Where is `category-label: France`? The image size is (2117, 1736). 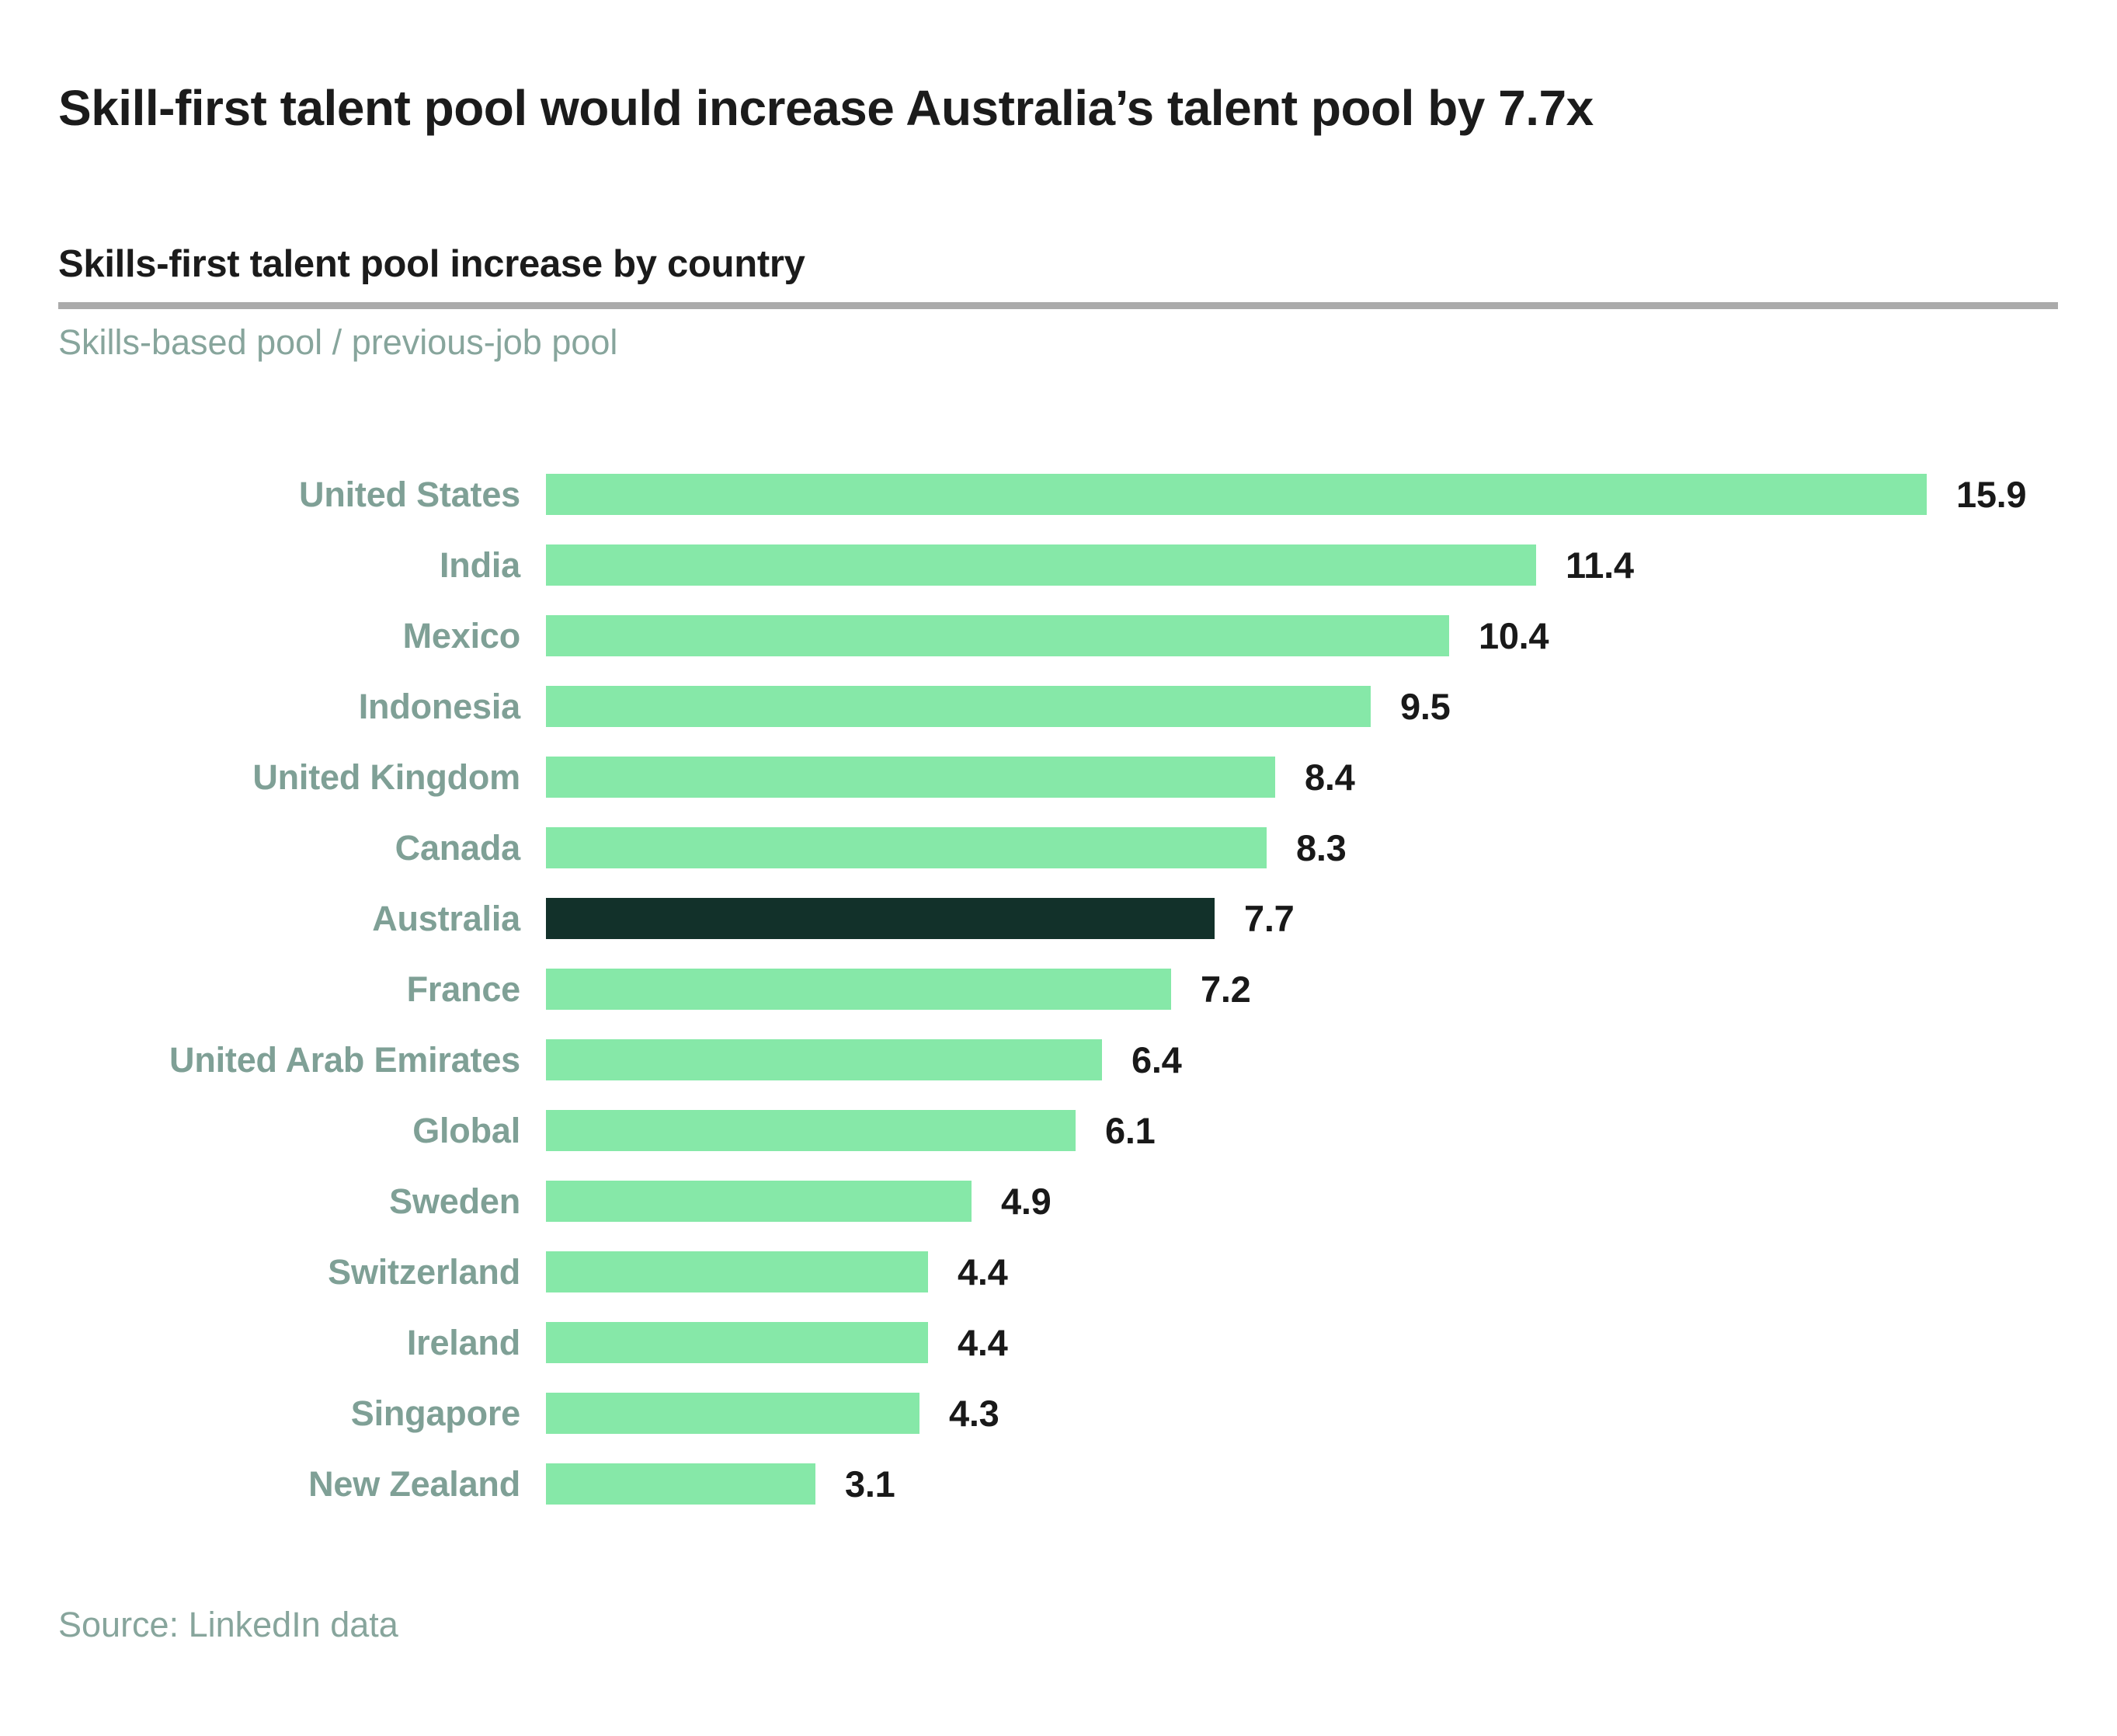 category-label: France is located at coordinates (463, 989).